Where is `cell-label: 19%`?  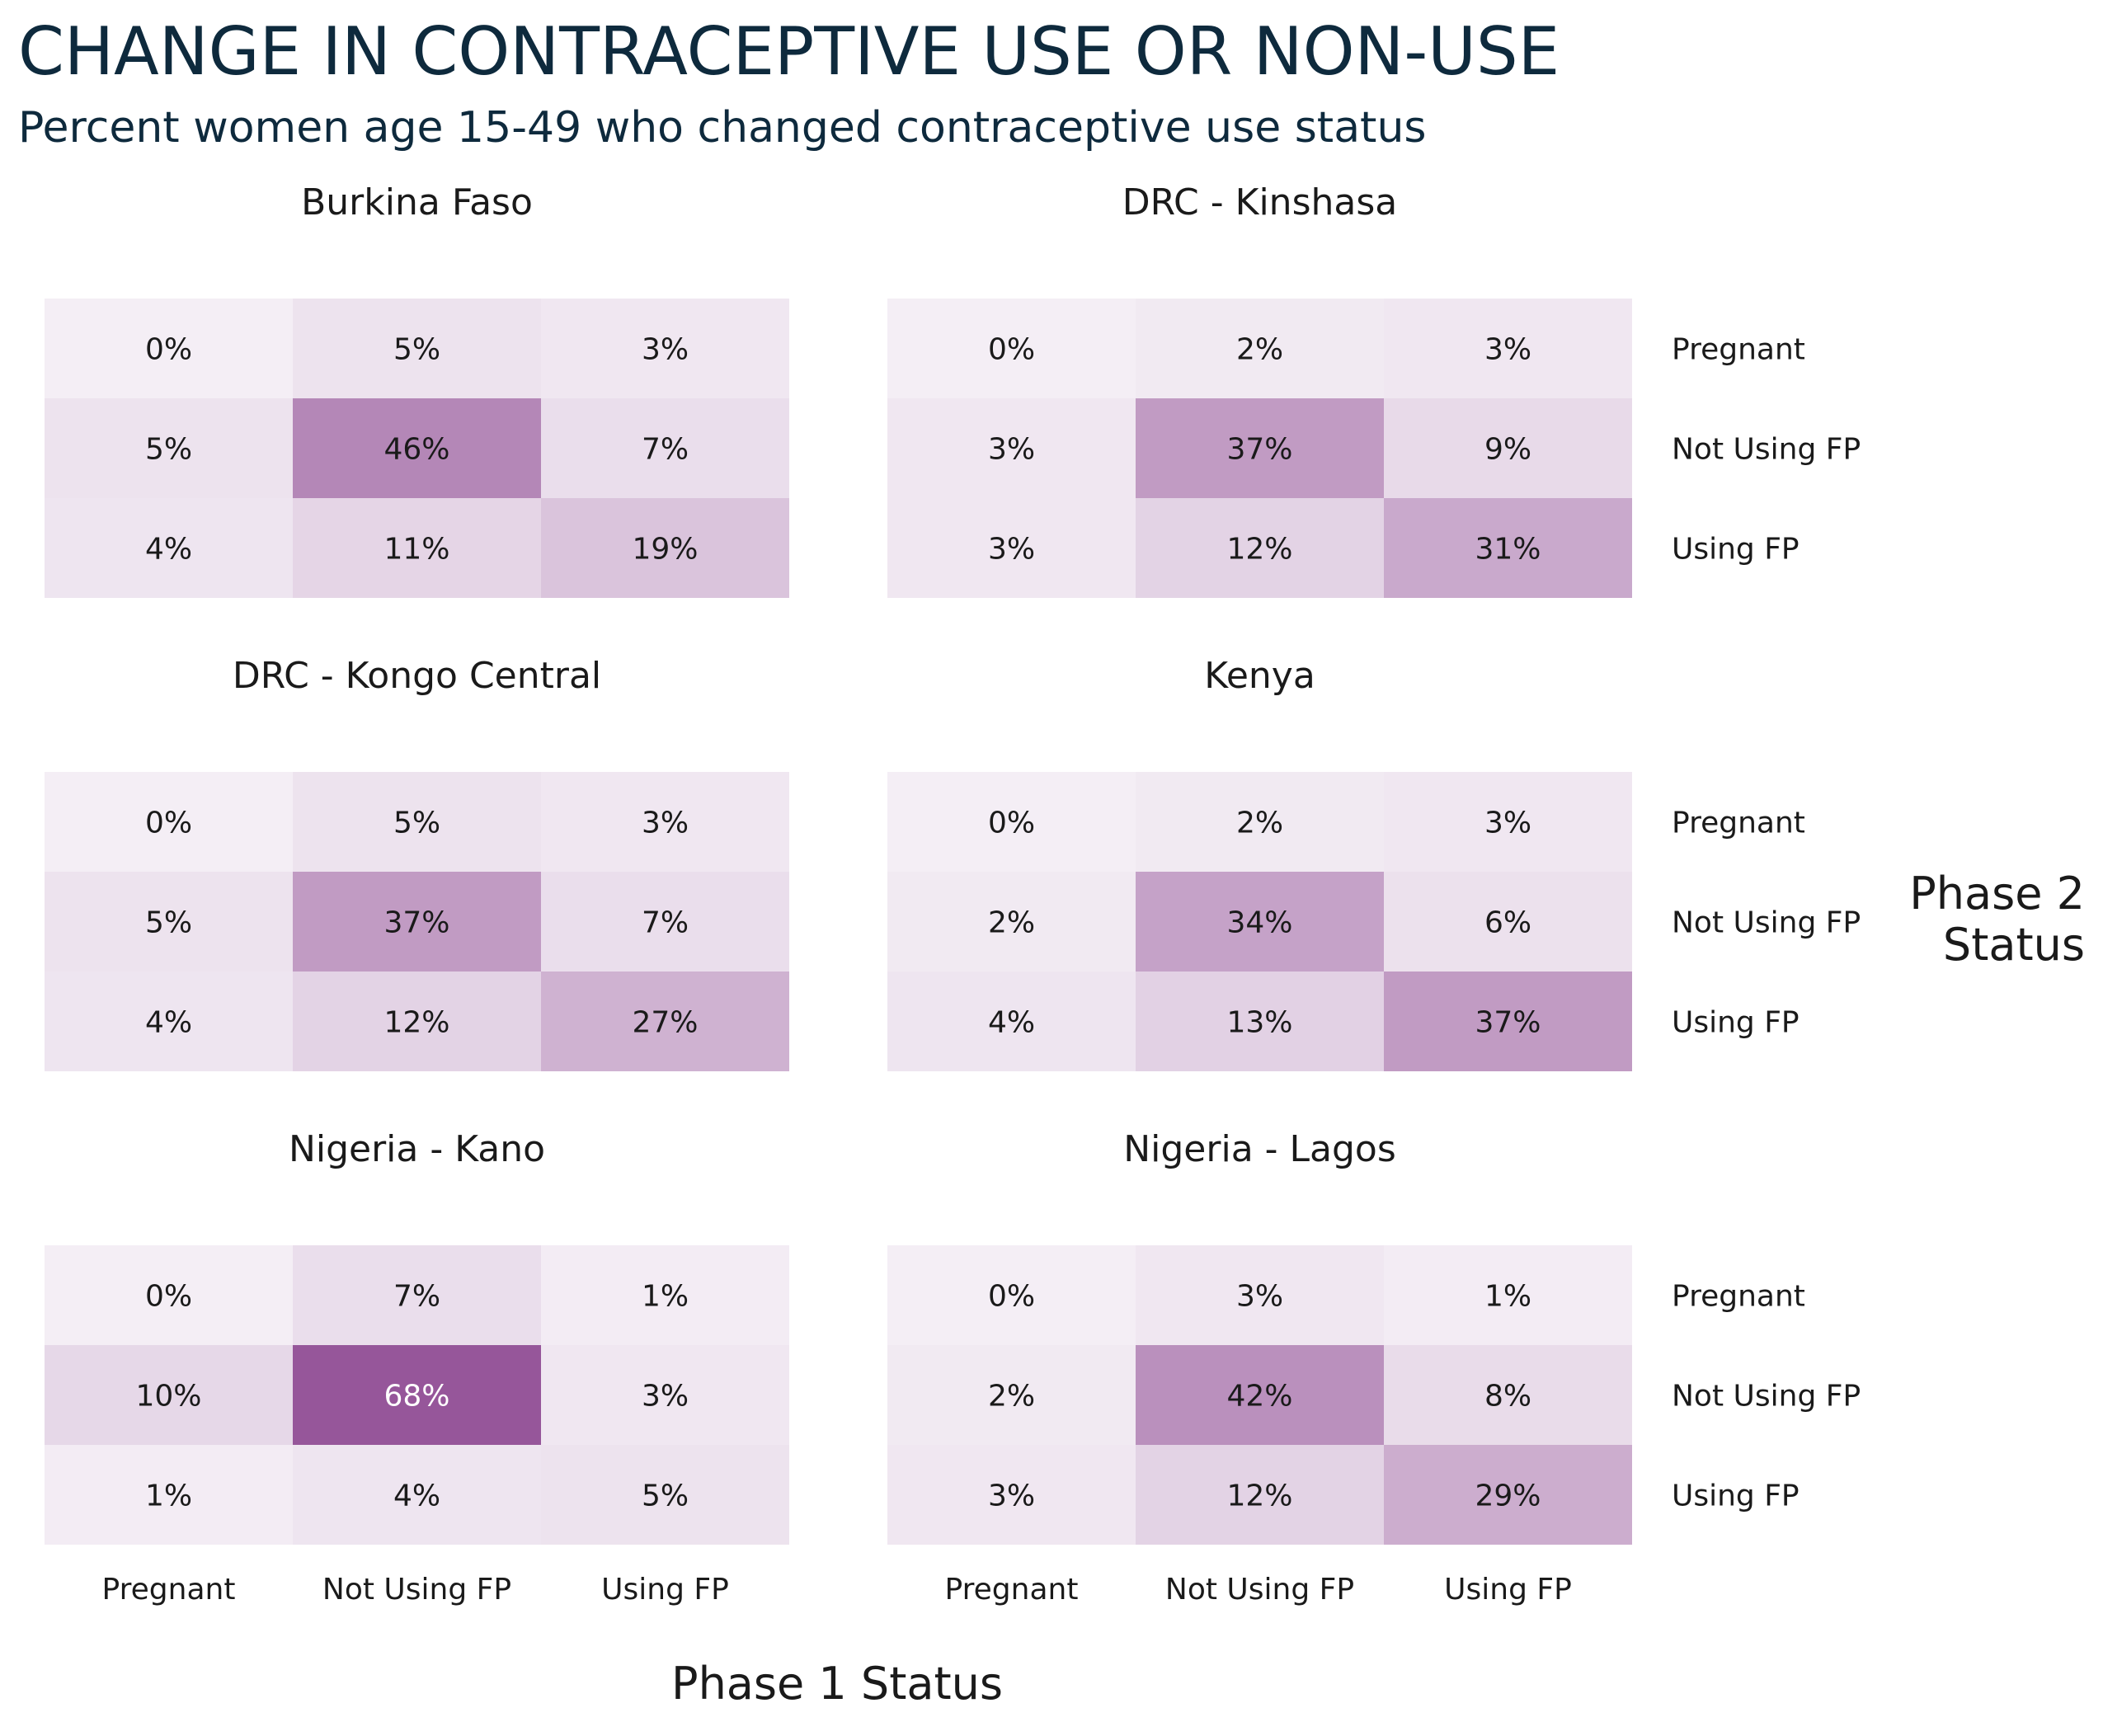 cell-label: 19% is located at coordinates (665, 550).